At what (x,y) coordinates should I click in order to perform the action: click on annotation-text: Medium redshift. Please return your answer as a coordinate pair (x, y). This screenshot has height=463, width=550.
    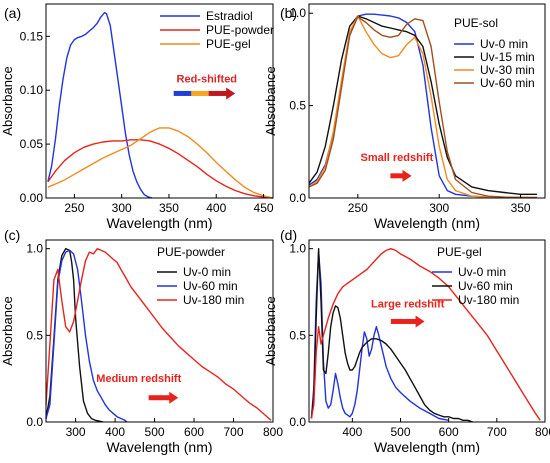
    Looking at the image, I should click on (138, 379).